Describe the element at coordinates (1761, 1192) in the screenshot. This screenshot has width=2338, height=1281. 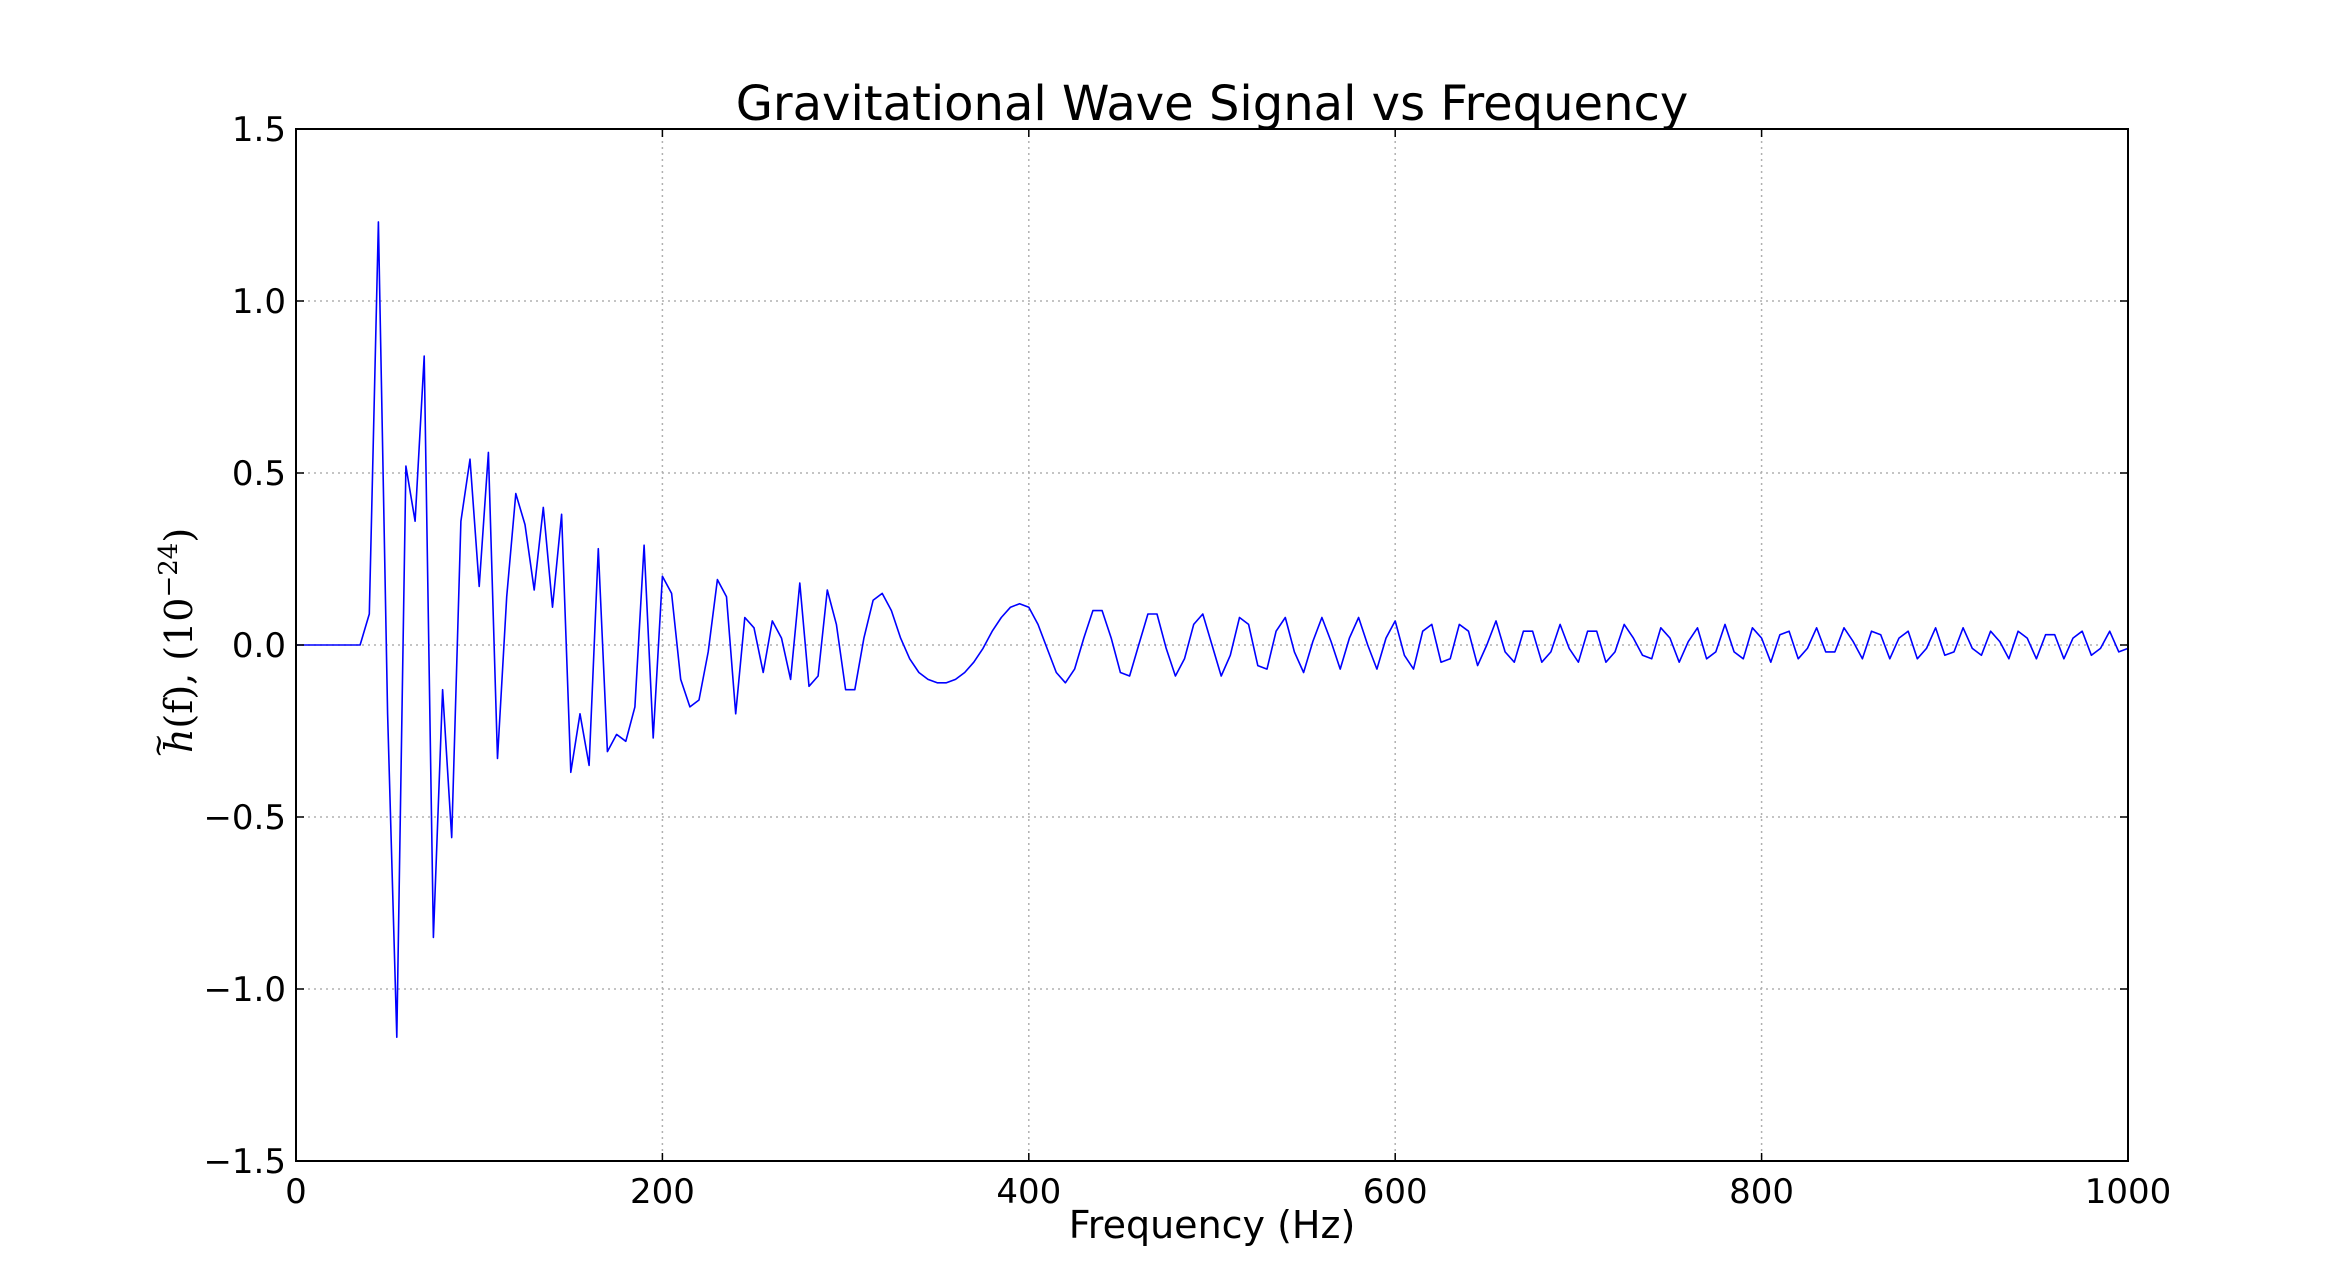
I see `x-tick-label: 800` at that location.